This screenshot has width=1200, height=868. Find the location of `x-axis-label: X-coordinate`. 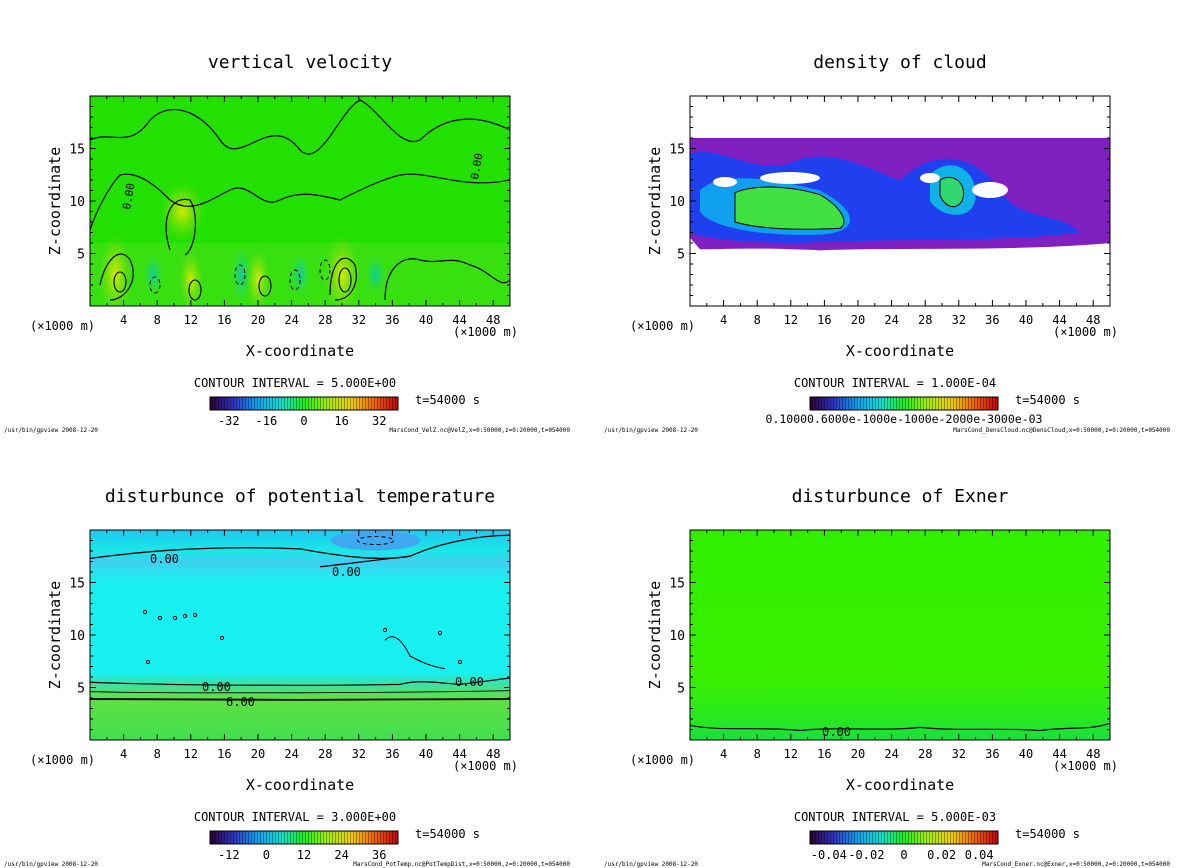

x-axis-label: X-coordinate is located at coordinates (900, 785).